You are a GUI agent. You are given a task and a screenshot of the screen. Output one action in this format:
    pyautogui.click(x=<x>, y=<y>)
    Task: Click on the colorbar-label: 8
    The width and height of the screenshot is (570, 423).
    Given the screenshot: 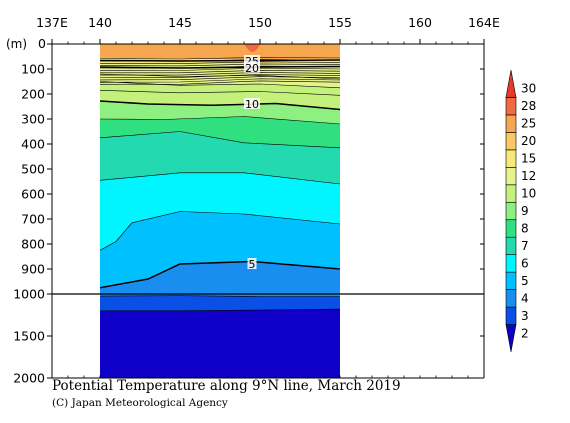 What is the action you would take?
    pyautogui.click(x=525, y=228)
    